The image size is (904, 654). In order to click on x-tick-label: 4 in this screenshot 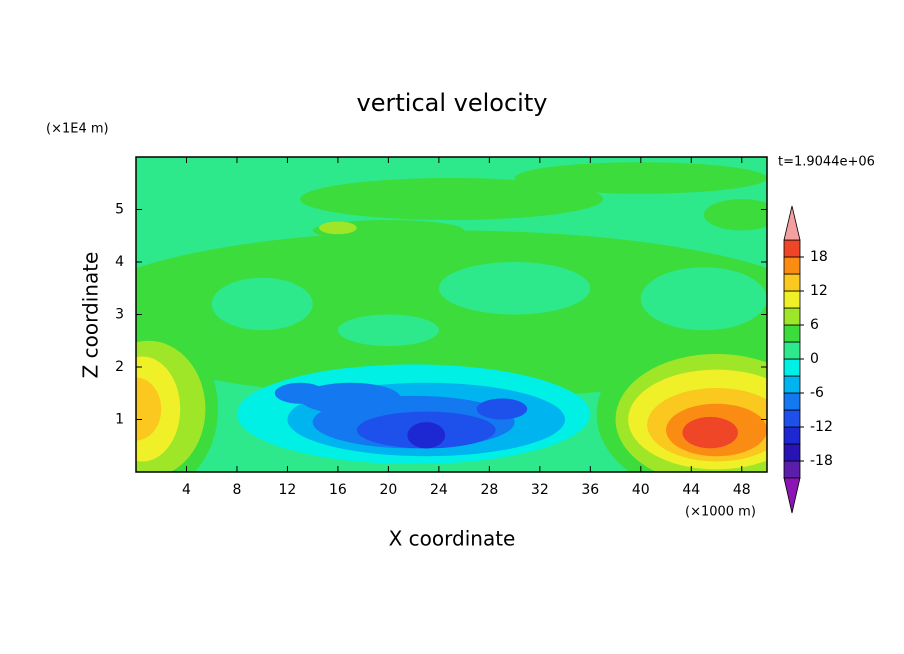, I will do `click(186, 490)`.